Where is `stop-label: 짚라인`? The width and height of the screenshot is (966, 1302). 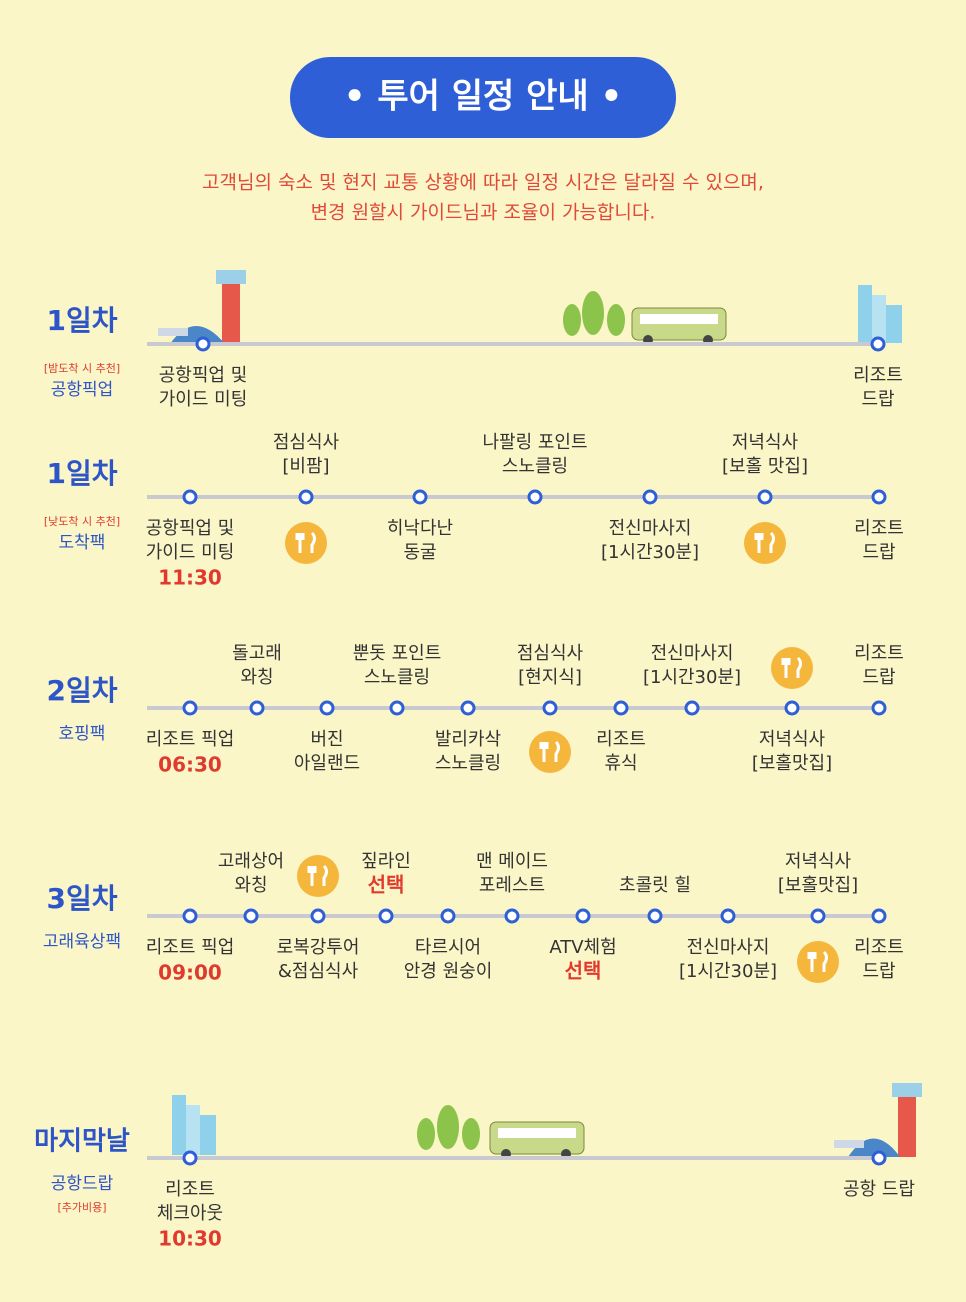 stop-label: 짚라인 is located at coordinates (386, 861).